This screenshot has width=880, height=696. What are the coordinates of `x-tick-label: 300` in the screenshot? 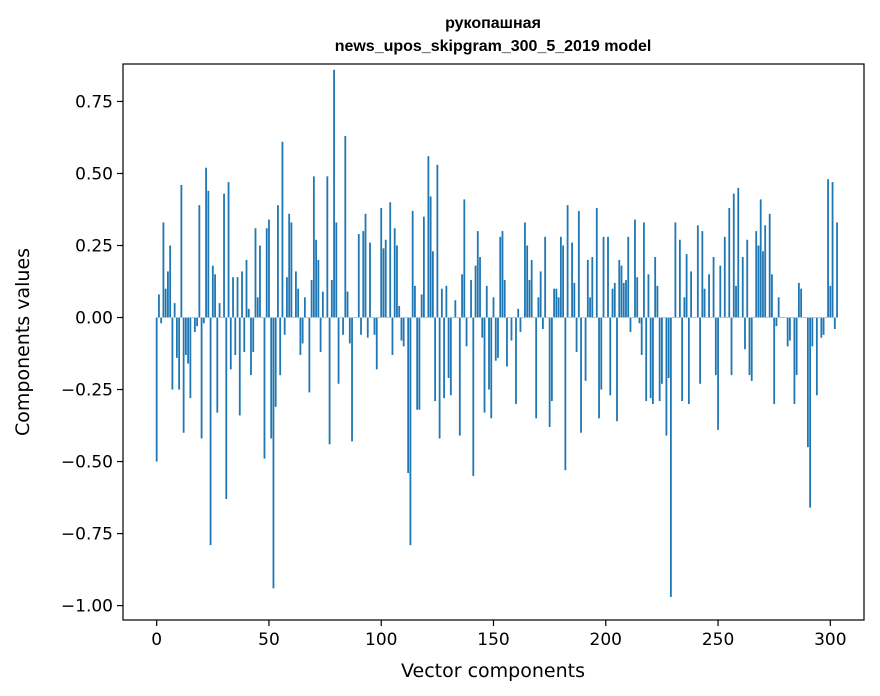 It's located at (830, 640).